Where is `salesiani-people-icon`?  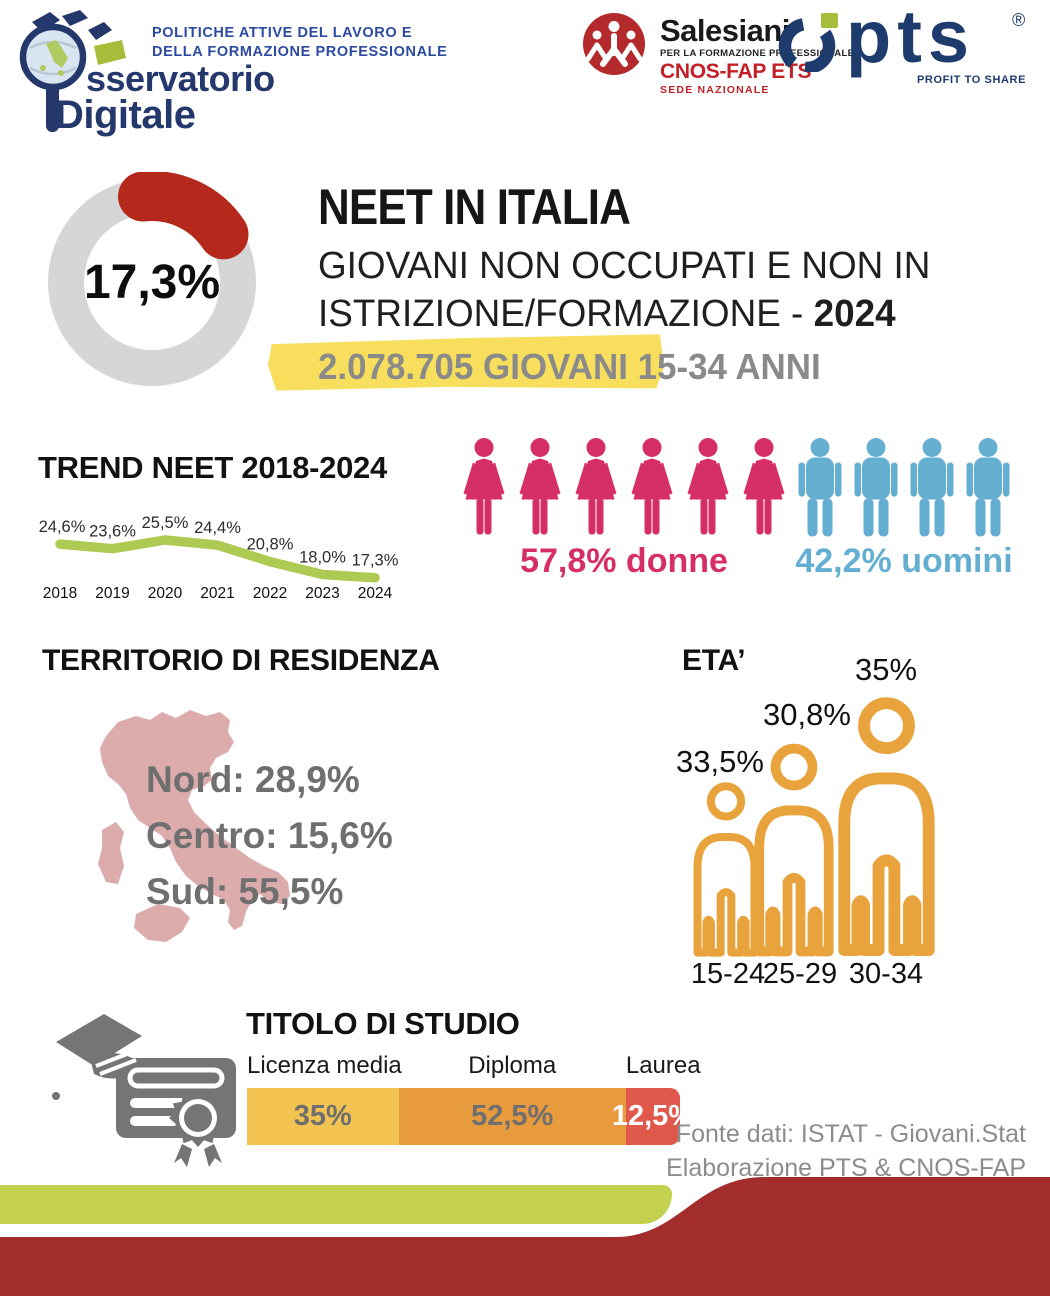 salesiani-people-icon is located at coordinates (614, 44).